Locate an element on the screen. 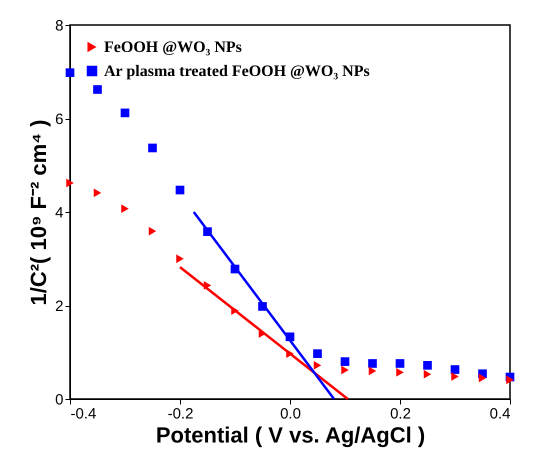  x-axis-title: Potential ( V vs. Ag/AgCl ) is located at coordinates (291, 435).